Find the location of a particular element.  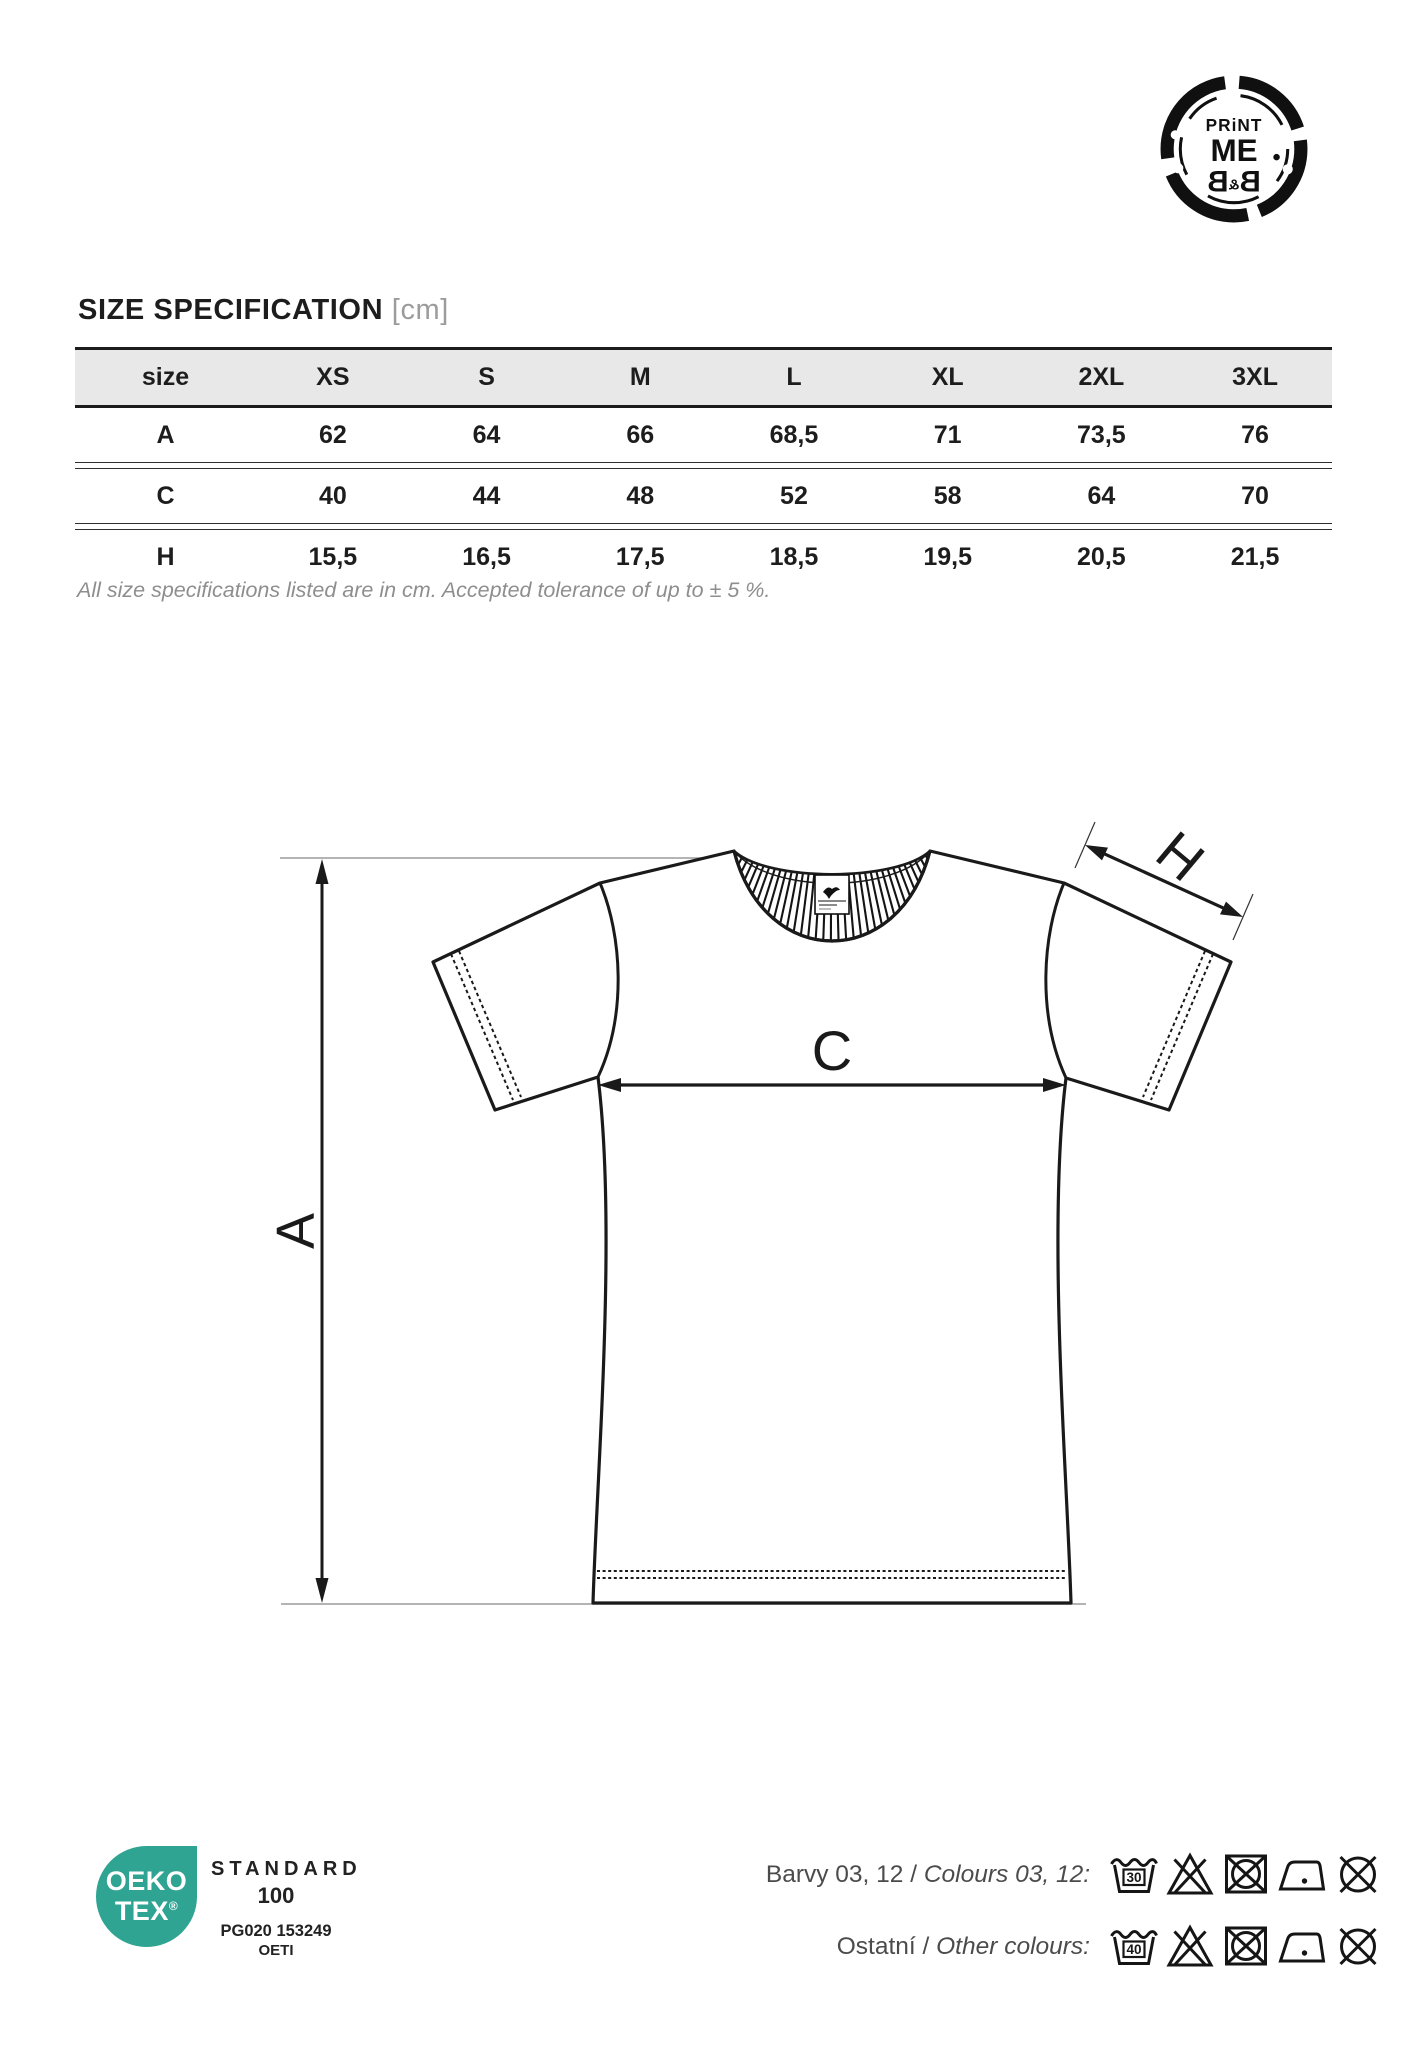

care-label-en: Other colours: is located at coordinates (1013, 1946).